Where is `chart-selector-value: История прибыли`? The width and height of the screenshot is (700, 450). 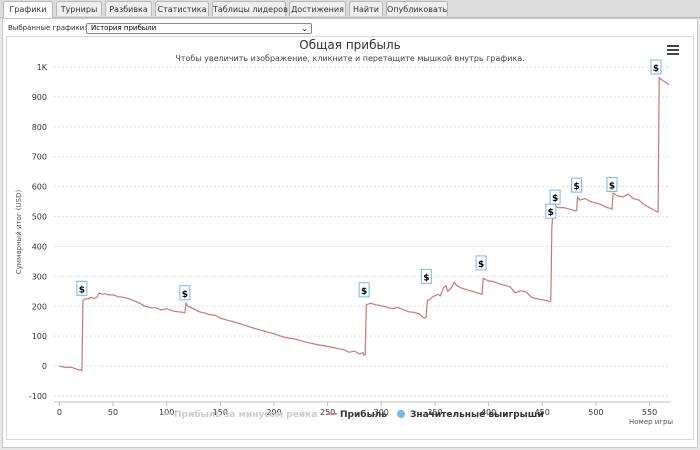
chart-selector-value: История прибыли is located at coordinates (124, 28).